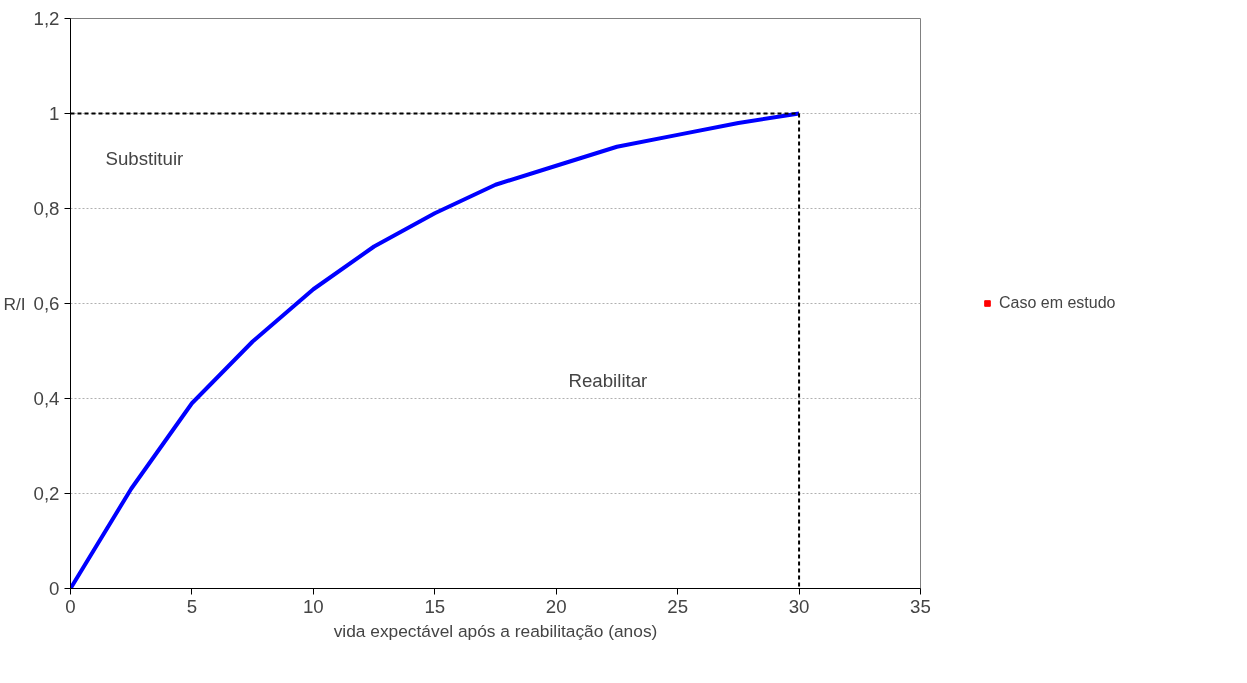 The width and height of the screenshot is (1247, 683). What do you see at coordinates (46, 493) in the screenshot?
I see `y-tick-label: 0,2` at bounding box center [46, 493].